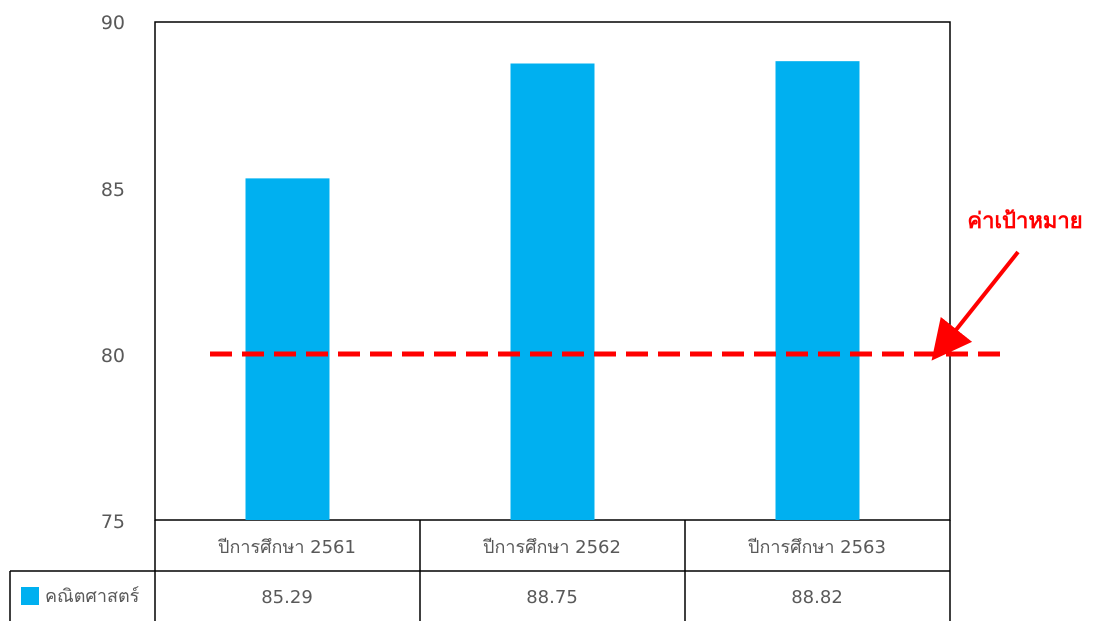  What do you see at coordinates (92, 596) in the screenshot?
I see `legend-series-label: คณิตศาสตร์` at bounding box center [92, 596].